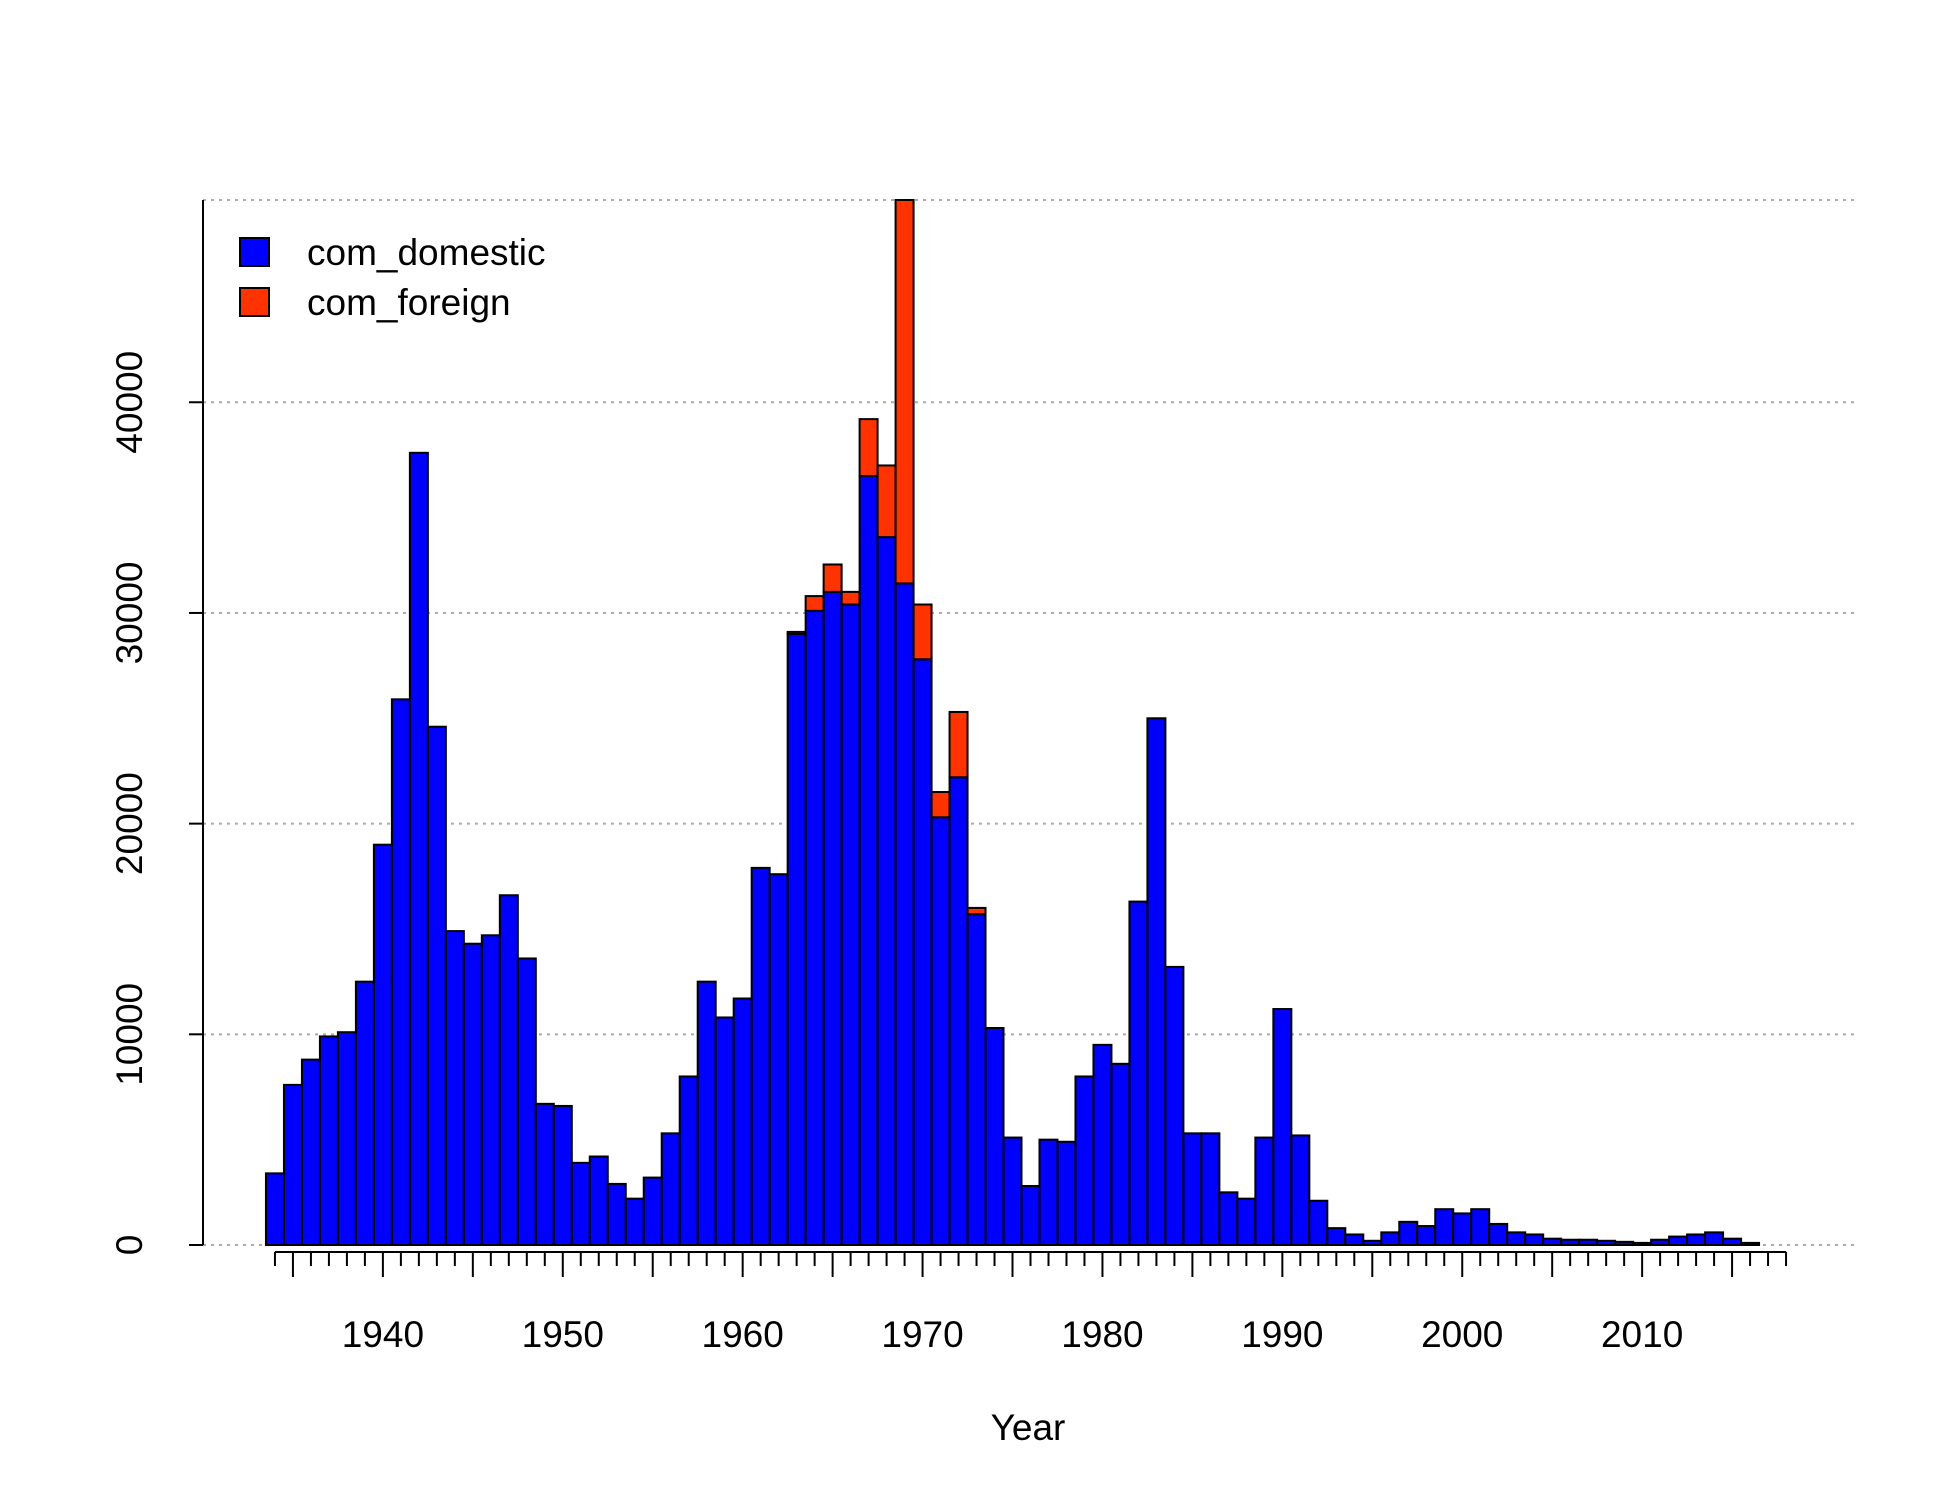 The image size is (1950, 1500). Describe the element at coordinates (922, 1334) in the screenshot. I see `x-tick-label: 1970` at that location.